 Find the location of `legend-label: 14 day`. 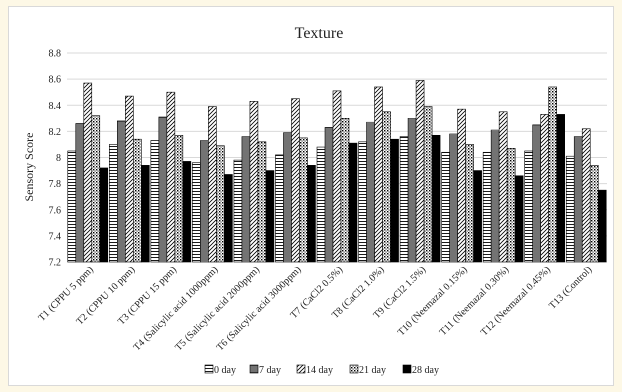

legend-label: 14 day is located at coordinates (319, 370).